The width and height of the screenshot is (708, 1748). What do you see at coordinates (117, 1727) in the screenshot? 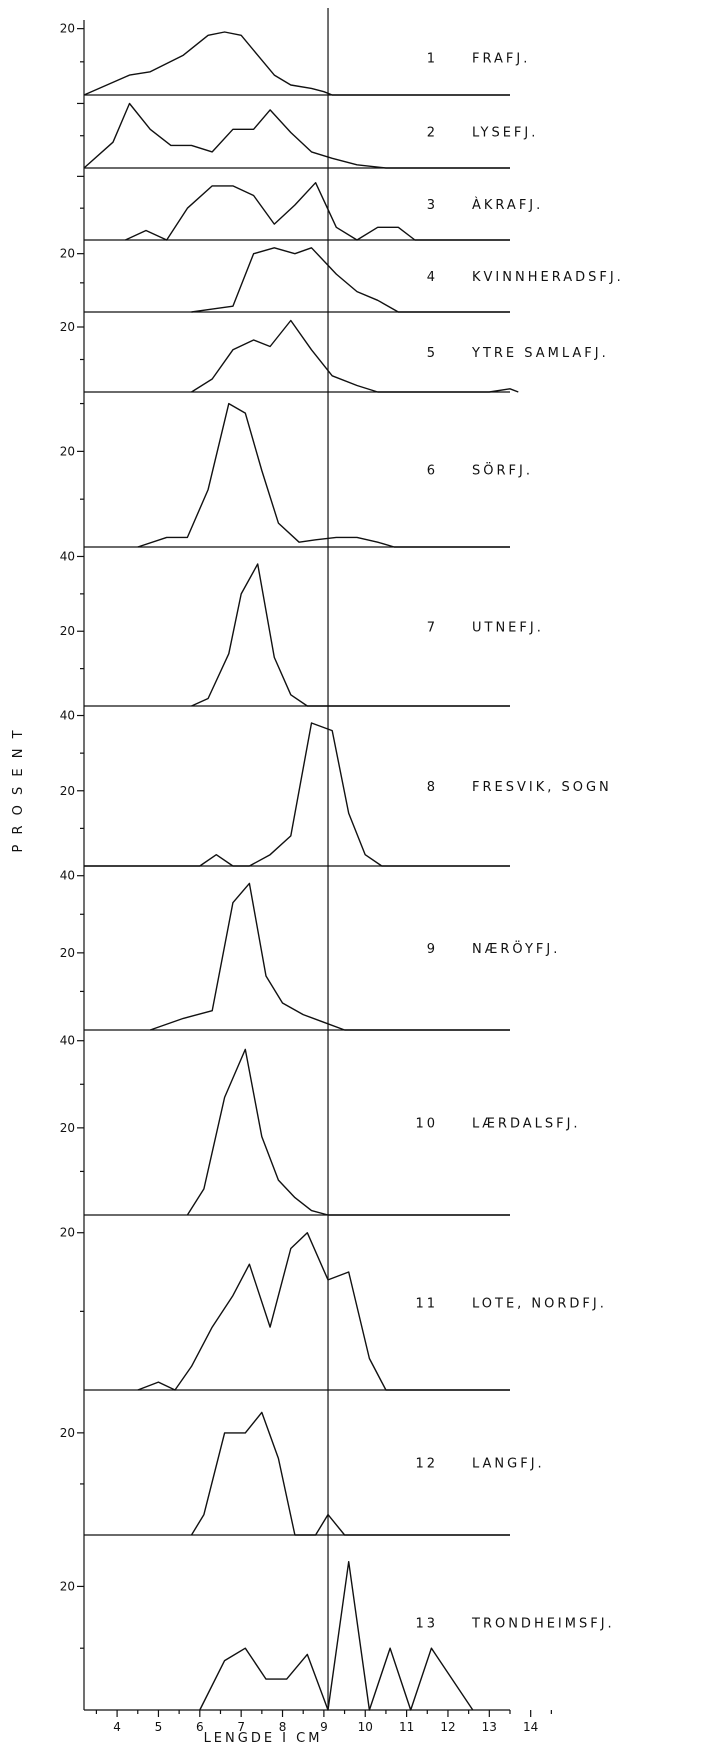
I see `x-tick-label: 4` at bounding box center [117, 1727].